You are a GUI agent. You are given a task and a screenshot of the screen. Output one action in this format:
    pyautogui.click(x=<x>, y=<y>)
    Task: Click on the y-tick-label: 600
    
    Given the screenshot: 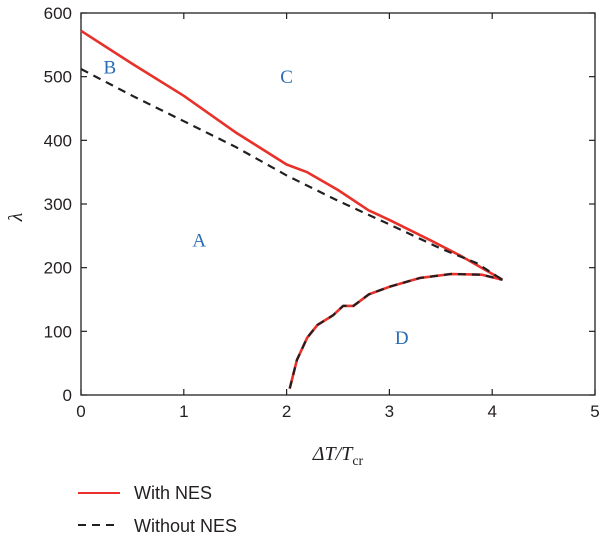 What is the action you would take?
    pyautogui.click(x=58, y=13)
    